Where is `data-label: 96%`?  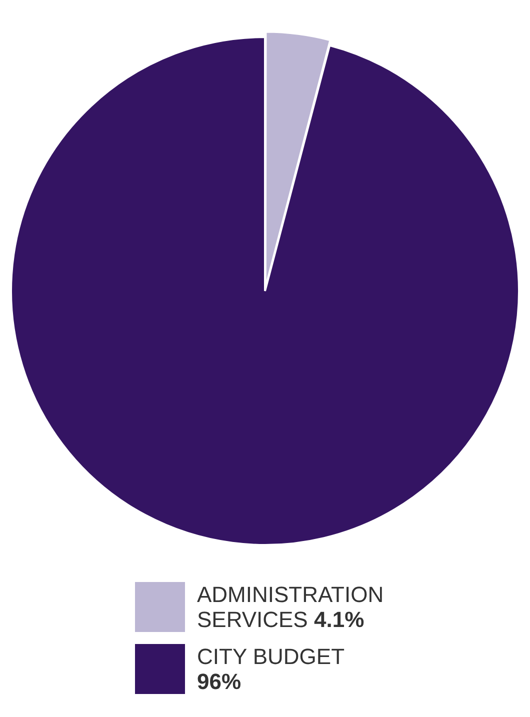 data-label: 96% is located at coordinates (219, 681).